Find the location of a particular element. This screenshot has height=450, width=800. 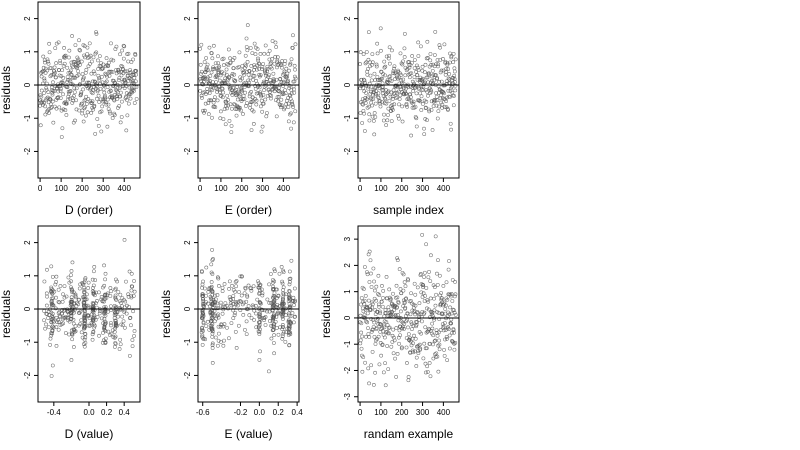

y-tick-label: -3 is located at coordinates (347, 397).